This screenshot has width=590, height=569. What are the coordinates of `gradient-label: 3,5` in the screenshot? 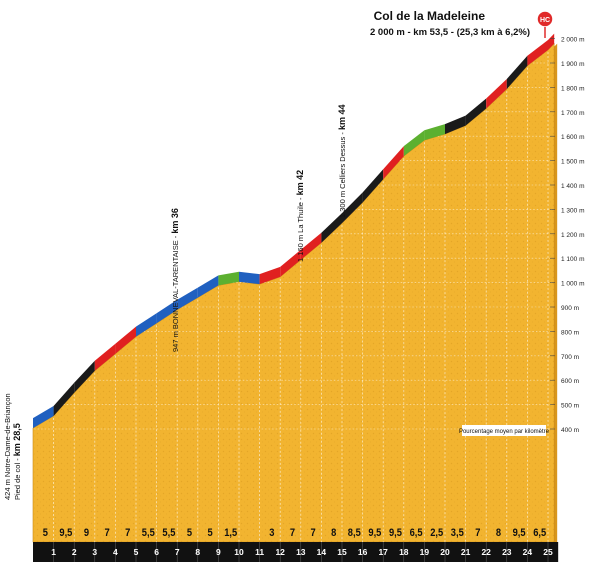 It's located at (457, 533).